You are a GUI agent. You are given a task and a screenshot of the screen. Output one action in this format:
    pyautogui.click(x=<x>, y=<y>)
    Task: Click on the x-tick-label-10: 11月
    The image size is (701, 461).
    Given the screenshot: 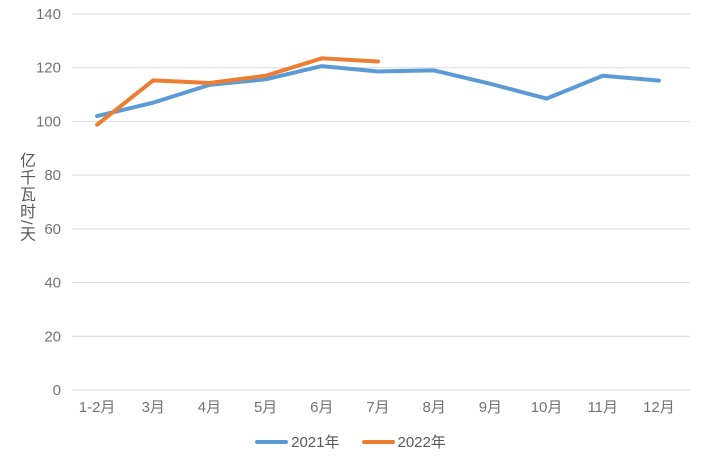 What is the action you would take?
    pyautogui.click(x=602, y=407)
    